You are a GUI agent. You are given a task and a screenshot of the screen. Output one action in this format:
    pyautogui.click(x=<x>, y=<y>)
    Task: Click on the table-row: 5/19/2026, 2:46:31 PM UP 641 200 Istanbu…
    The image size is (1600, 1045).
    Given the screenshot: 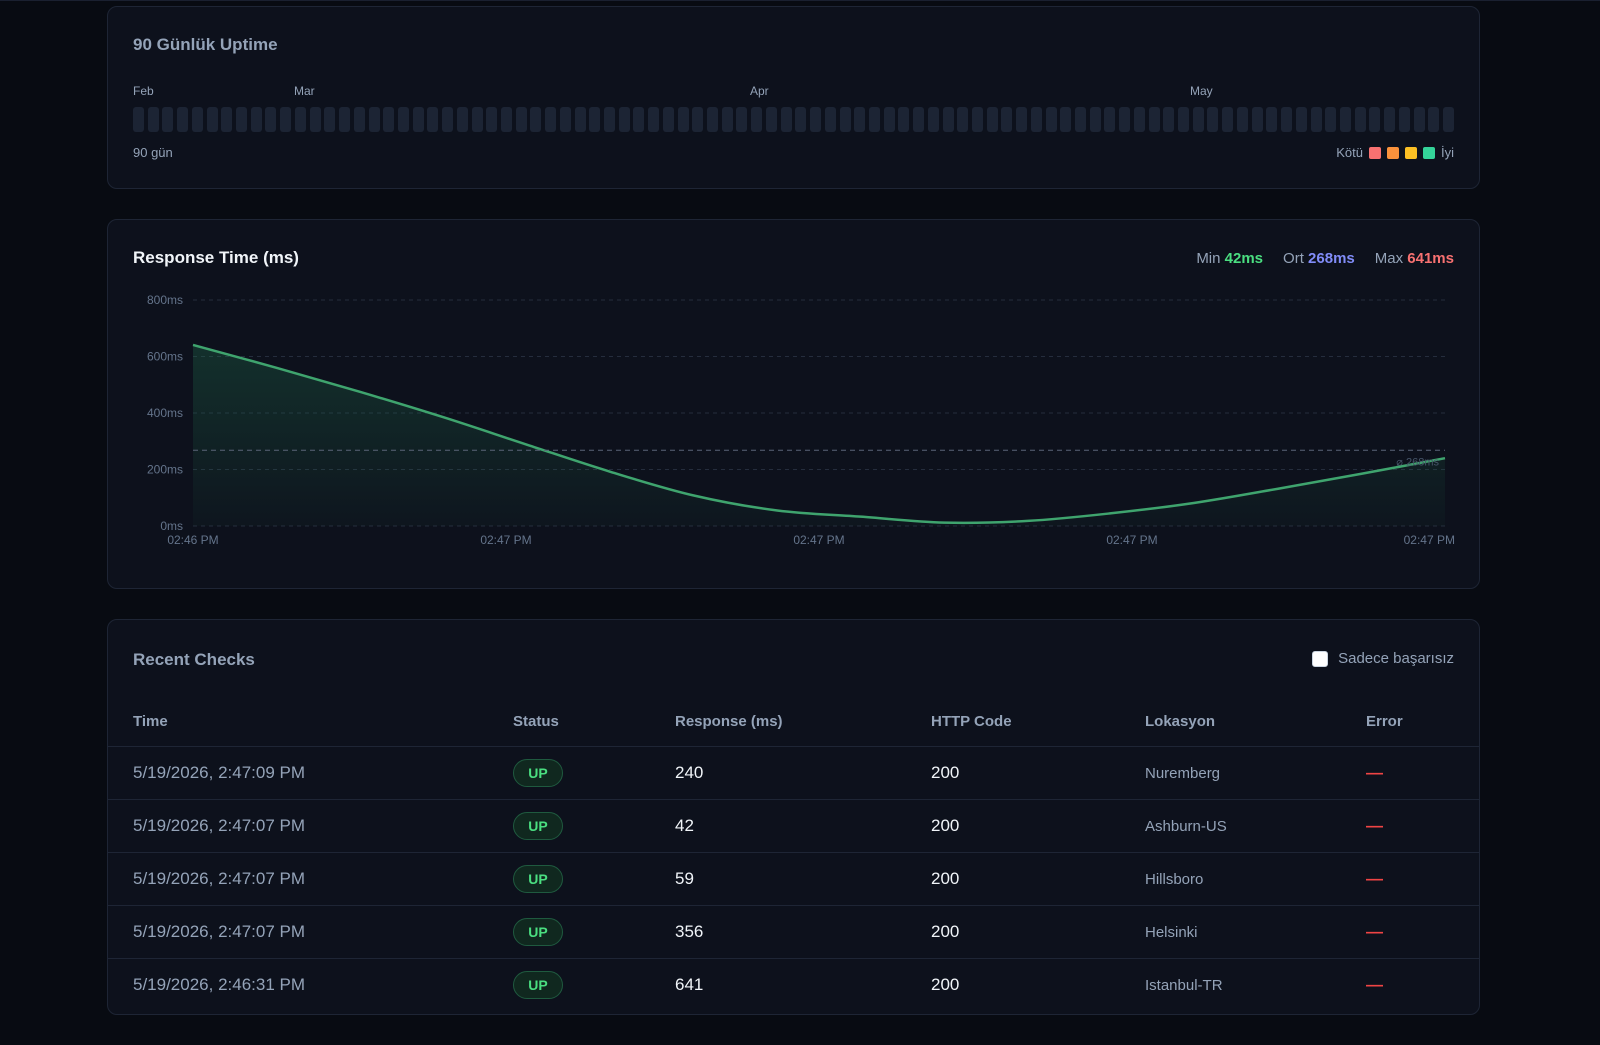 What is the action you would take?
    pyautogui.click(x=793, y=984)
    